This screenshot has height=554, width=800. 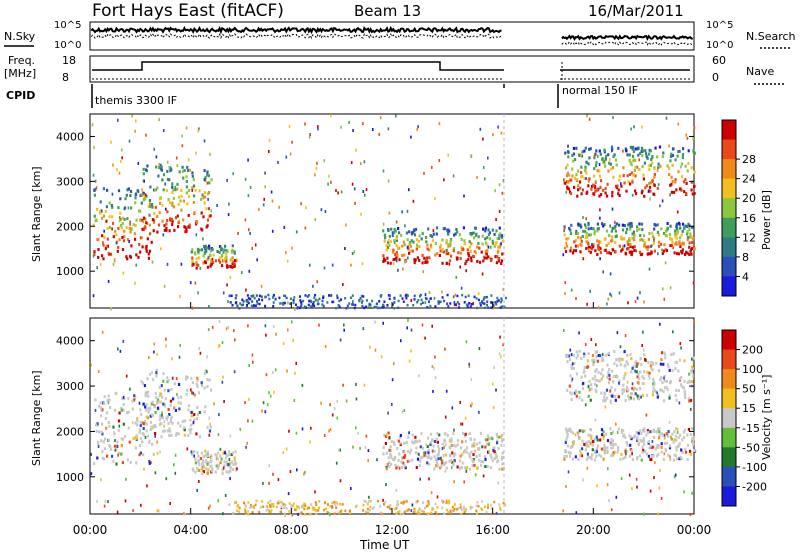 I want to click on colorbar-swatch, so click(x=729, y=169).